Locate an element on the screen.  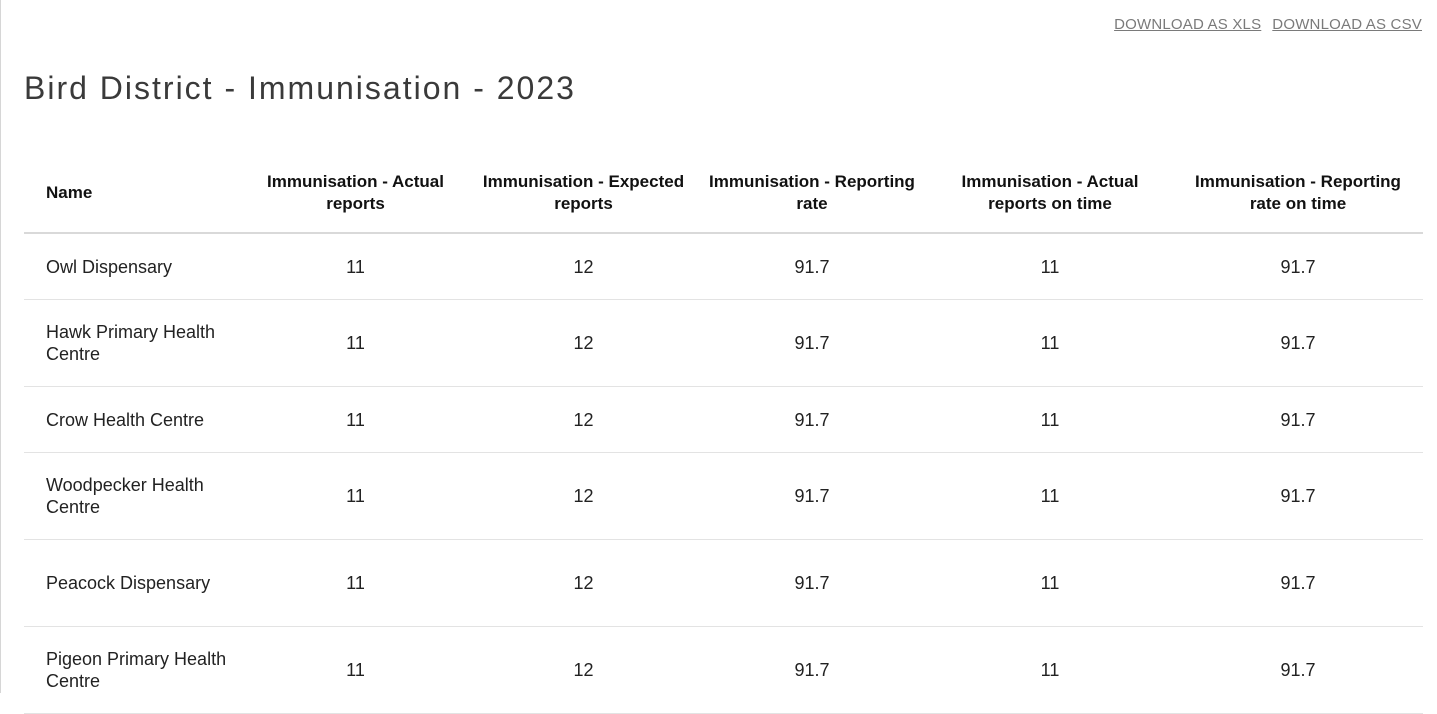
table-row: Owl Dispensary 11 12 91.7 11 91.7 is located at coordinates (723, 266).